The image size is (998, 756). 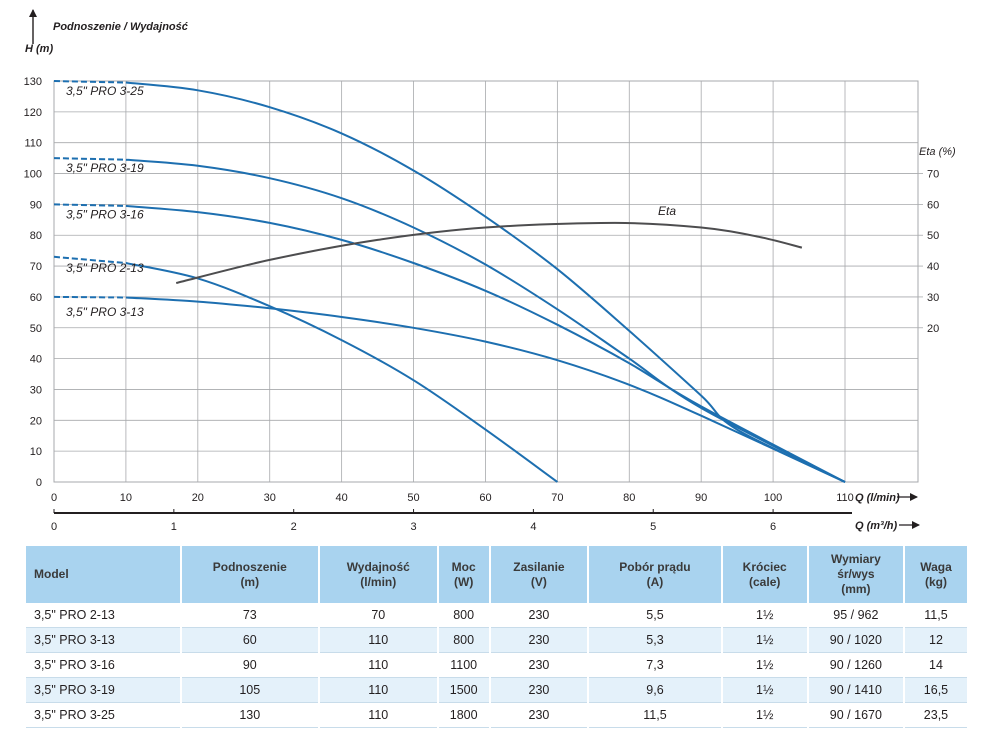 What do you see at coordinates (249, 690) in the screenshot?
I see `table-cell: 105` at bounding box center [249, 690].